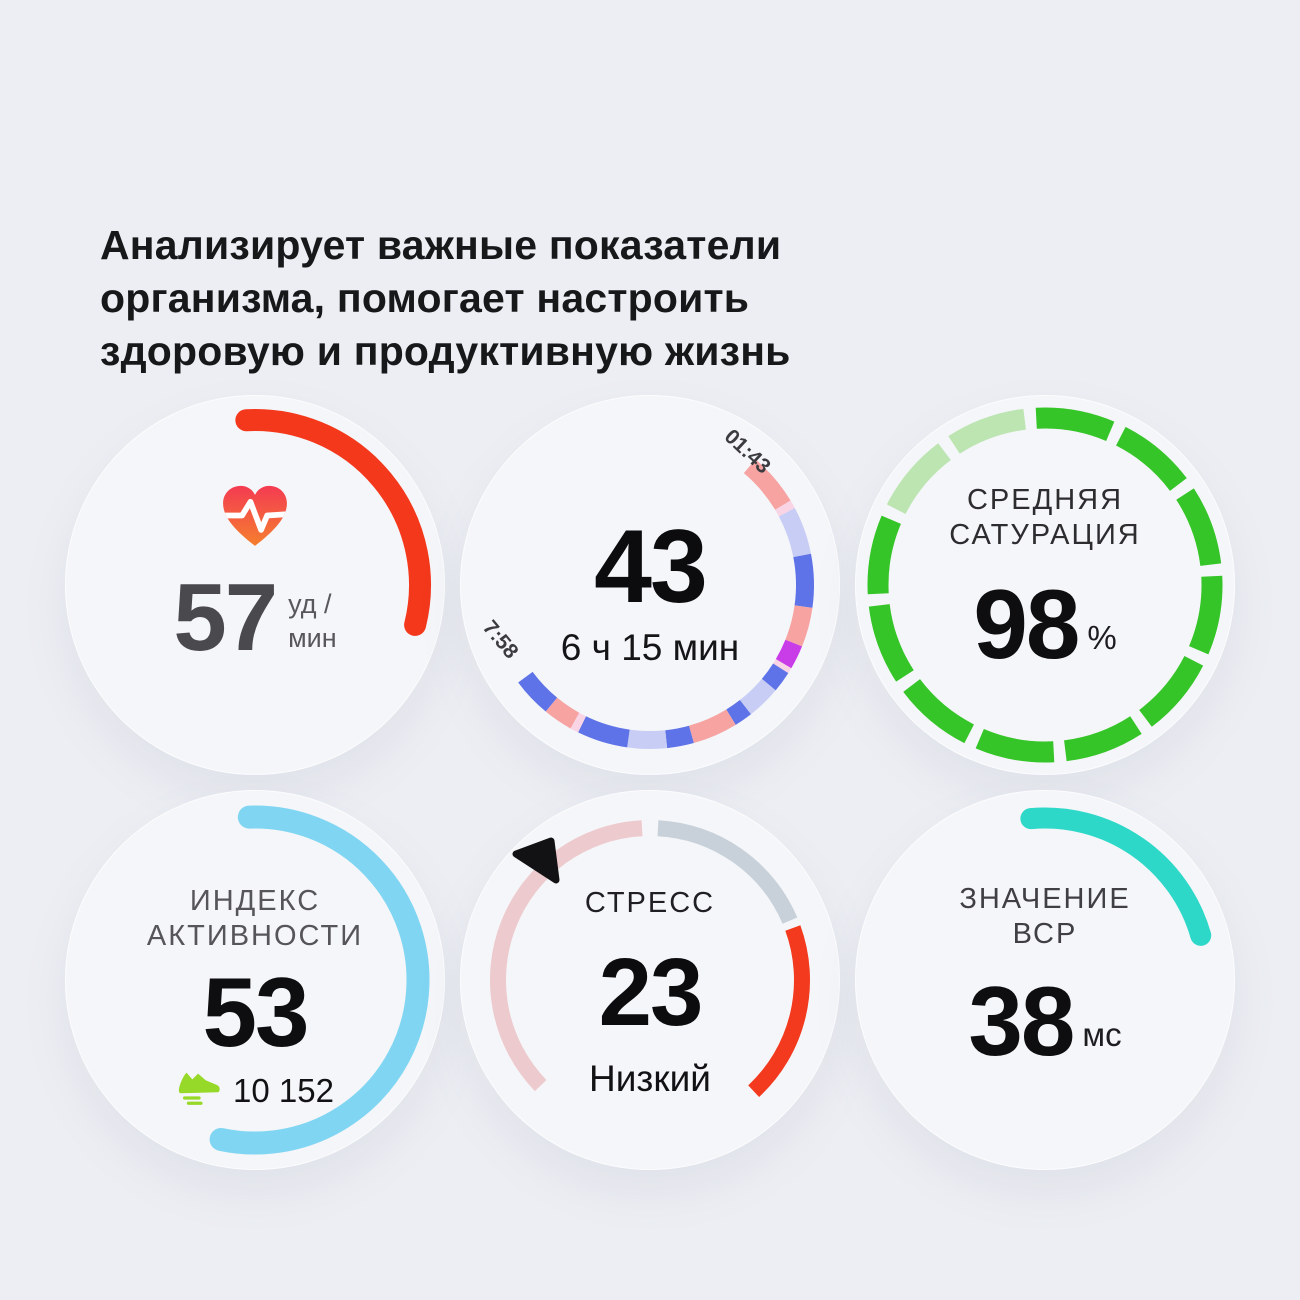 This screenshot has height=1300, width=1300. I want to click on activity-steps: 10 152, so click(283, 1090).